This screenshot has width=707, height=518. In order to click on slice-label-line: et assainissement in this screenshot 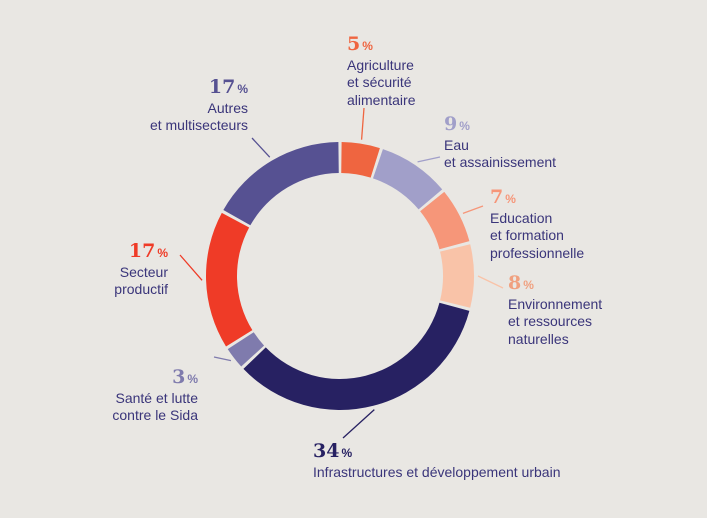, I will do `click(500, 162)`.